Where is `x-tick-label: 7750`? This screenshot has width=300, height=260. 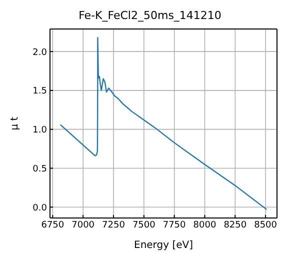 x-tick-label: 7750 is located at coordinates (174, 225).